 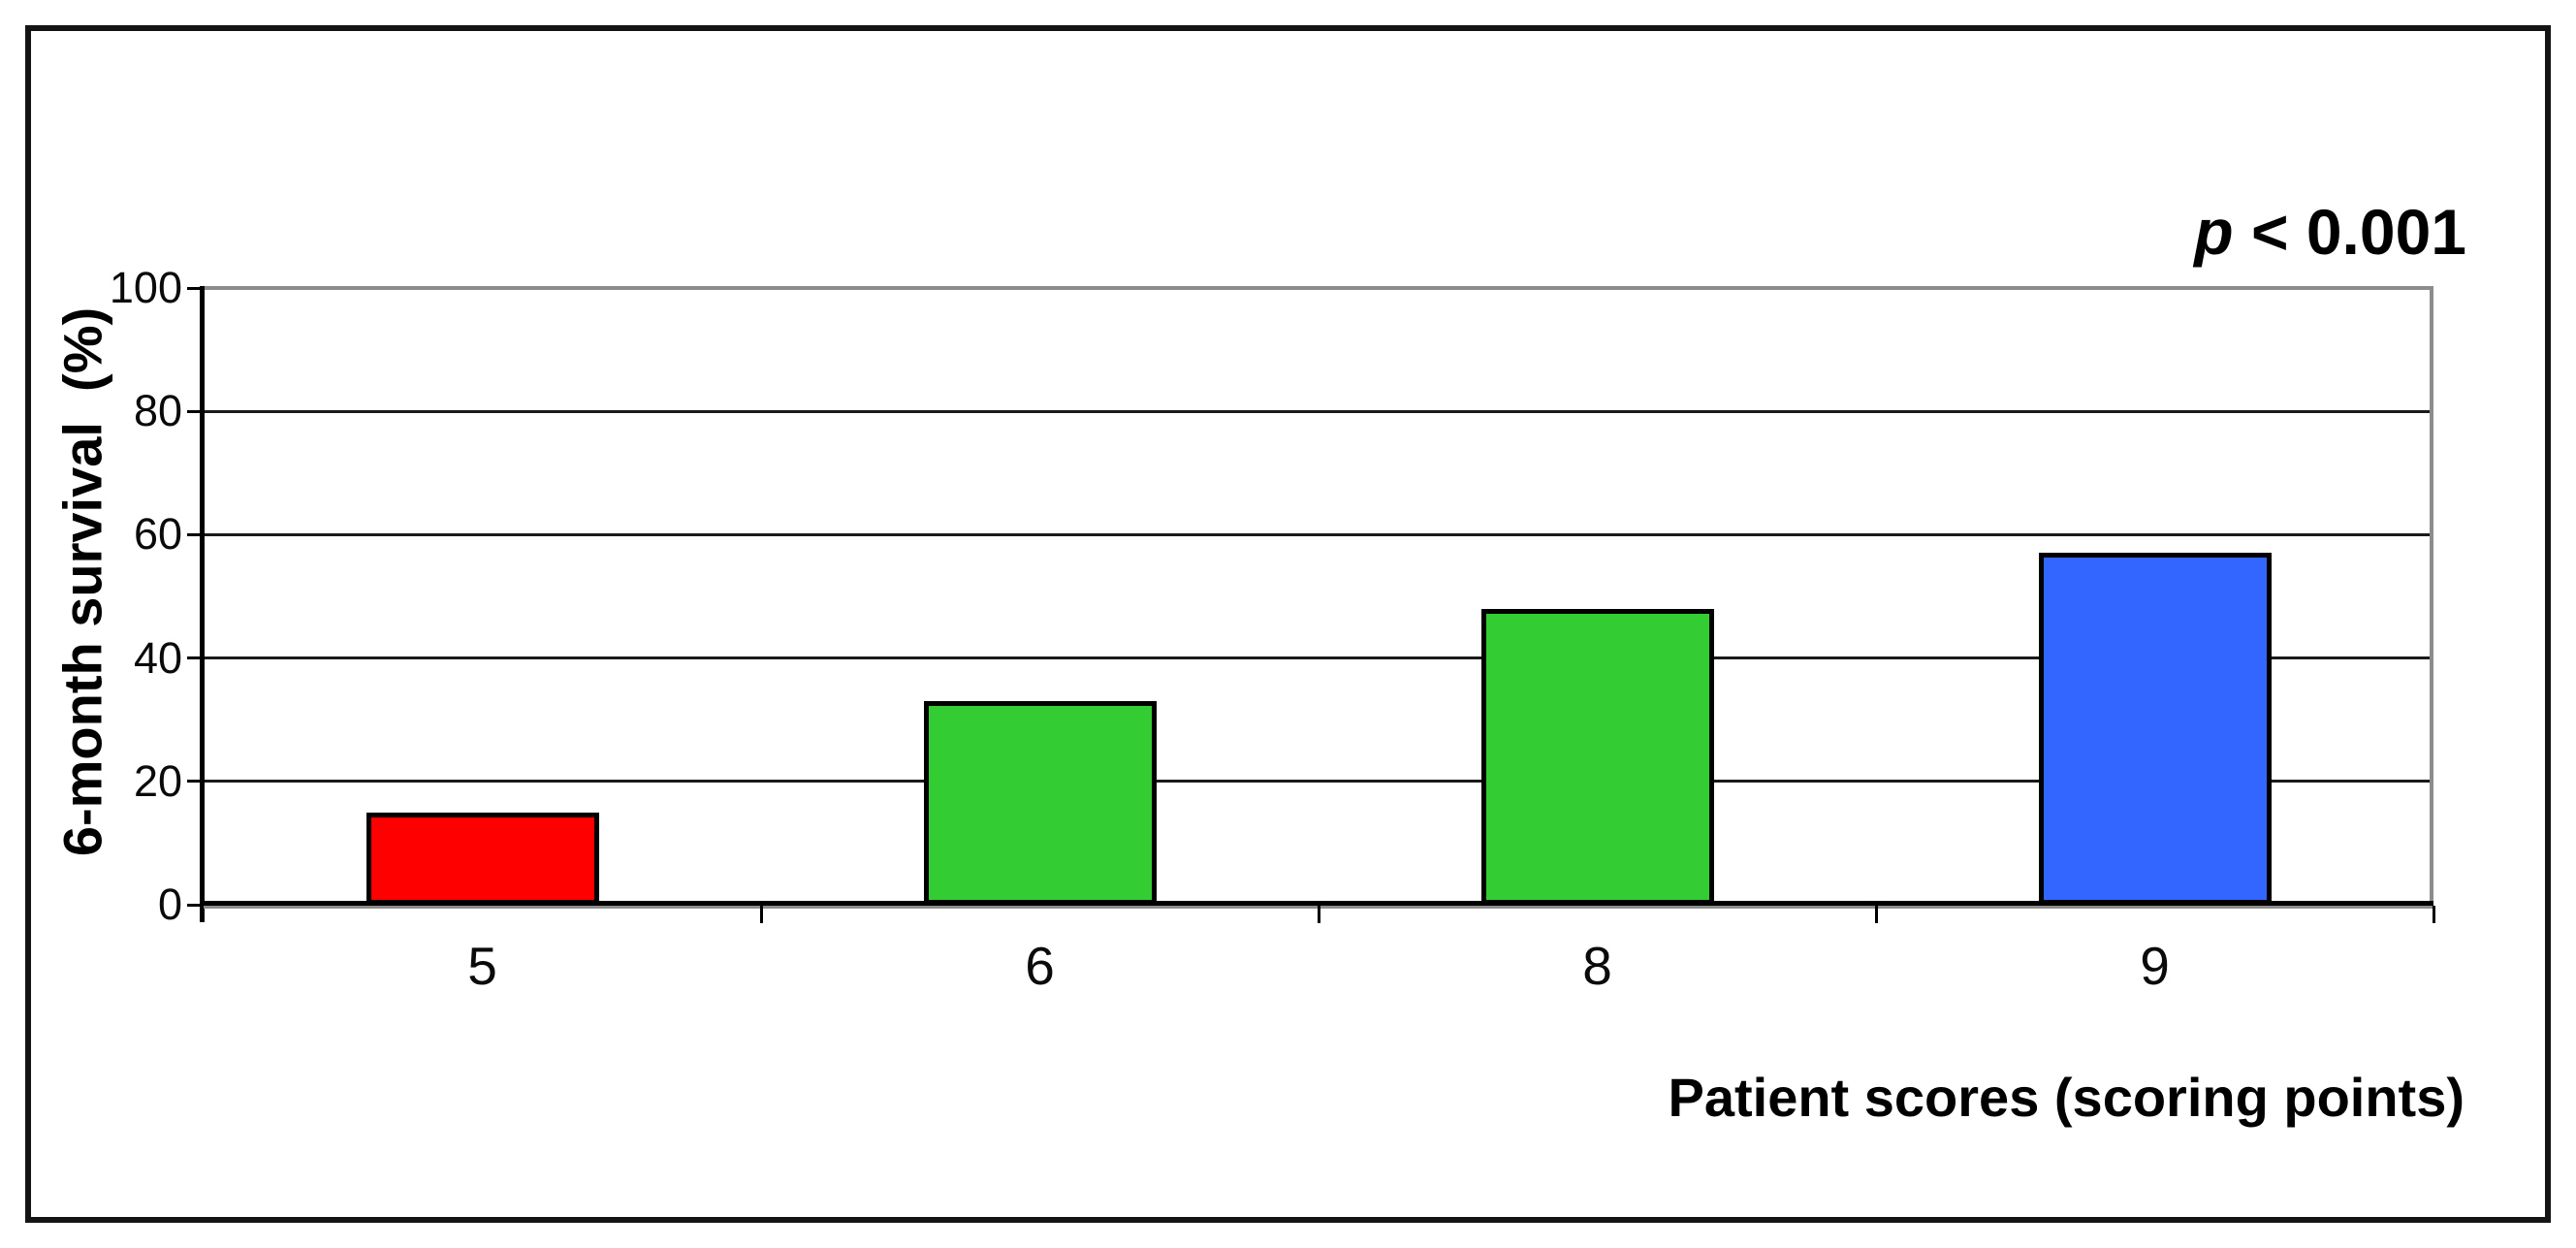 What do you see at coordinates (1040, 966) in the screenshot?
I see `x-axis-category-label-6: 6` at bounding box center [1040, 966].